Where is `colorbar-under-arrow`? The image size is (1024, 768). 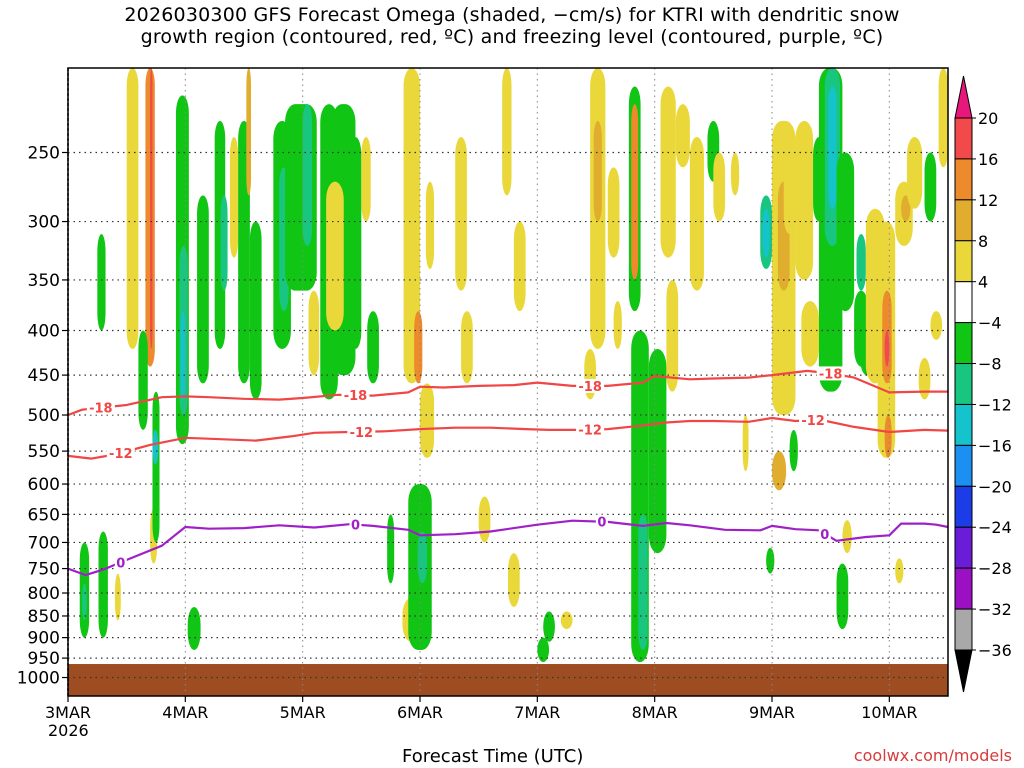
colorbar-under-arrow is located at coordinates (963, 671).